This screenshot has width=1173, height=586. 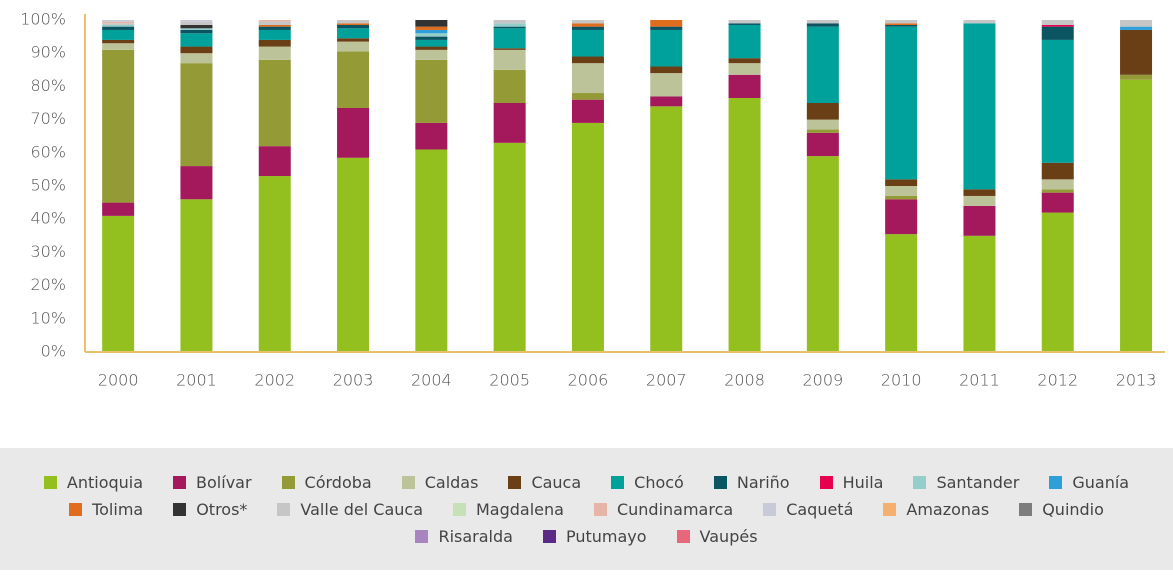 I want to click on legend-item: Vaupés, so click(x=717, y=536).